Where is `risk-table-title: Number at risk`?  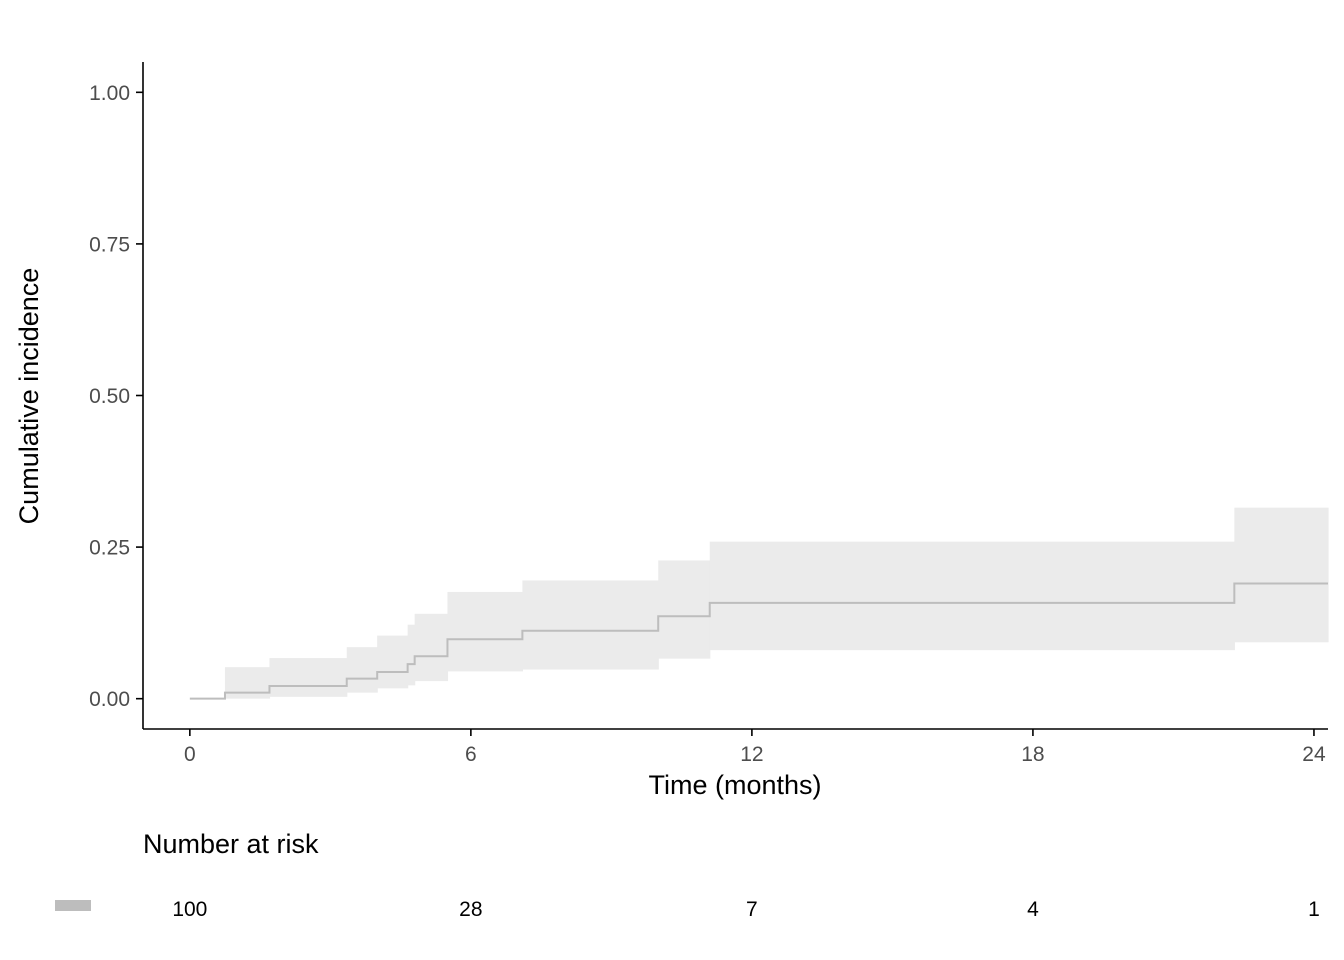
risk-table-title: Number at risk is located at coordinates (231, 844).